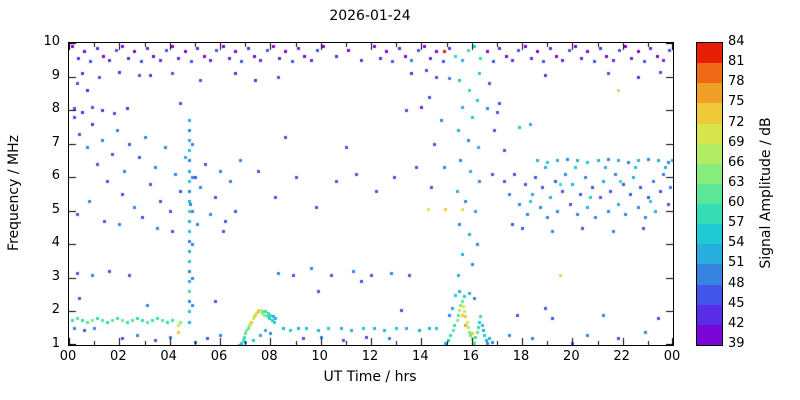 The height and width of the screenshot is (400, 800). I want to click on y-tick-label: 10, so click(51, 41).